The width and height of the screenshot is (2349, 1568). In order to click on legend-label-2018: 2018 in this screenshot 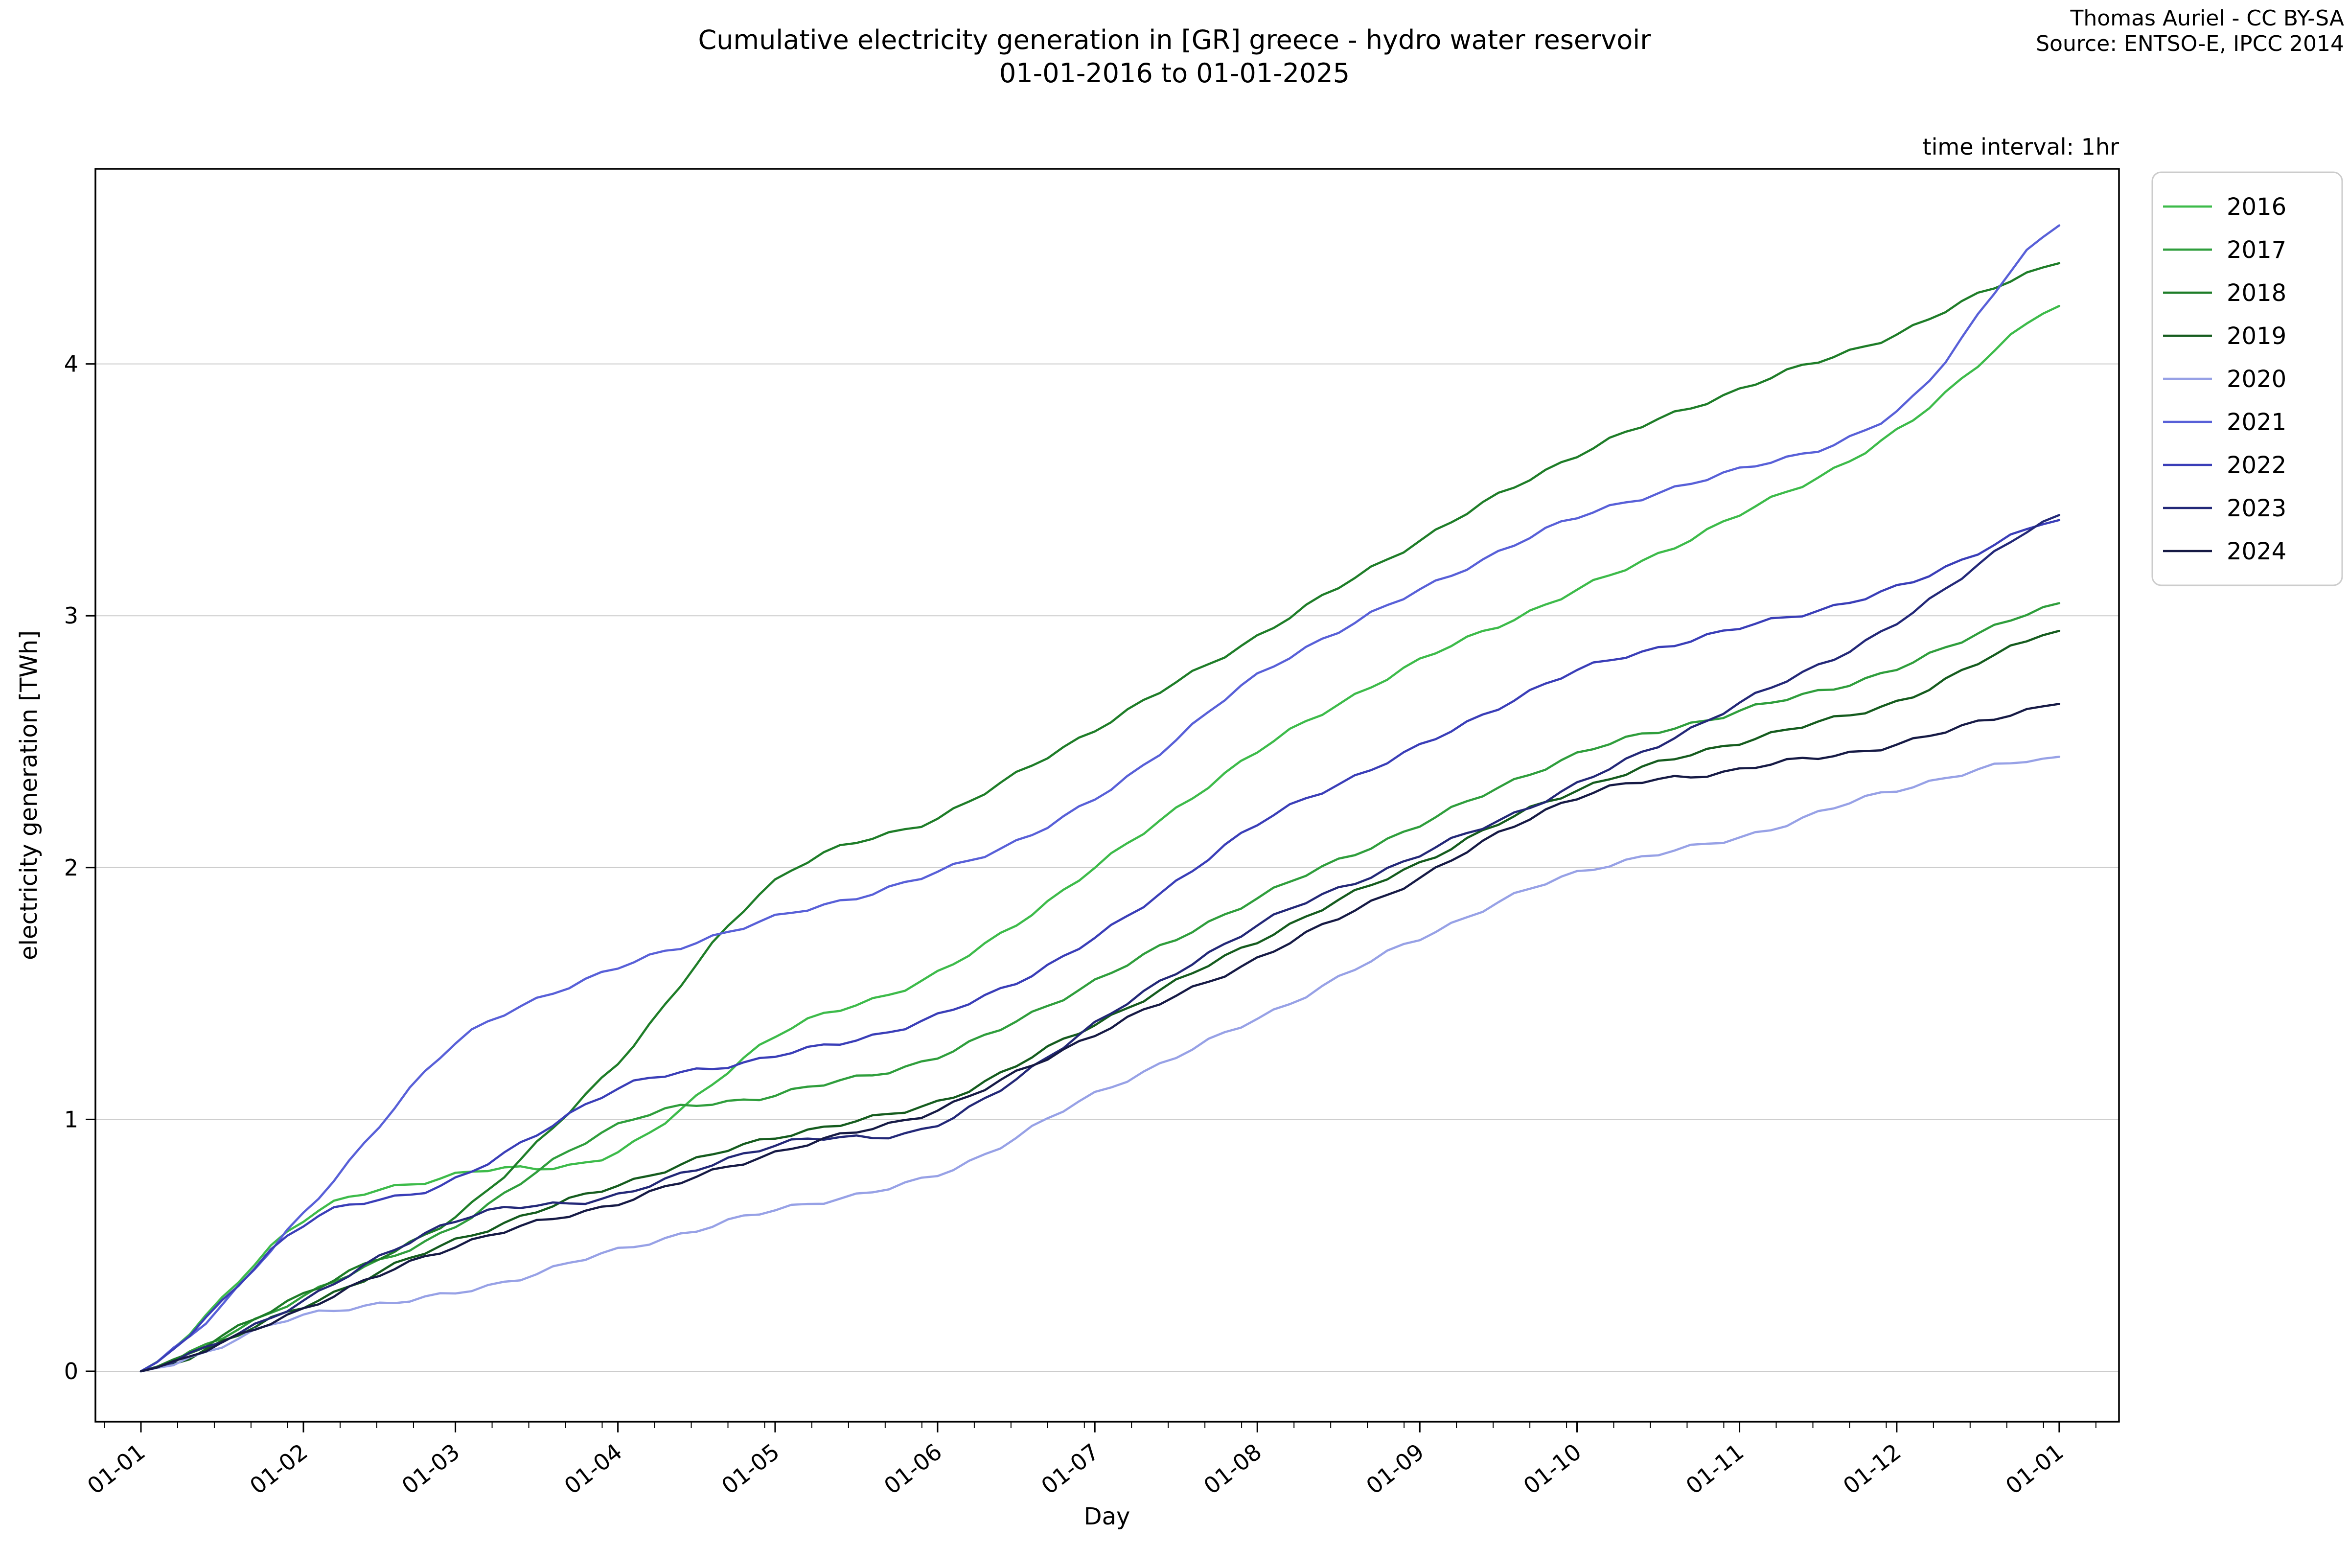, I will do `click(2256, 293)`.